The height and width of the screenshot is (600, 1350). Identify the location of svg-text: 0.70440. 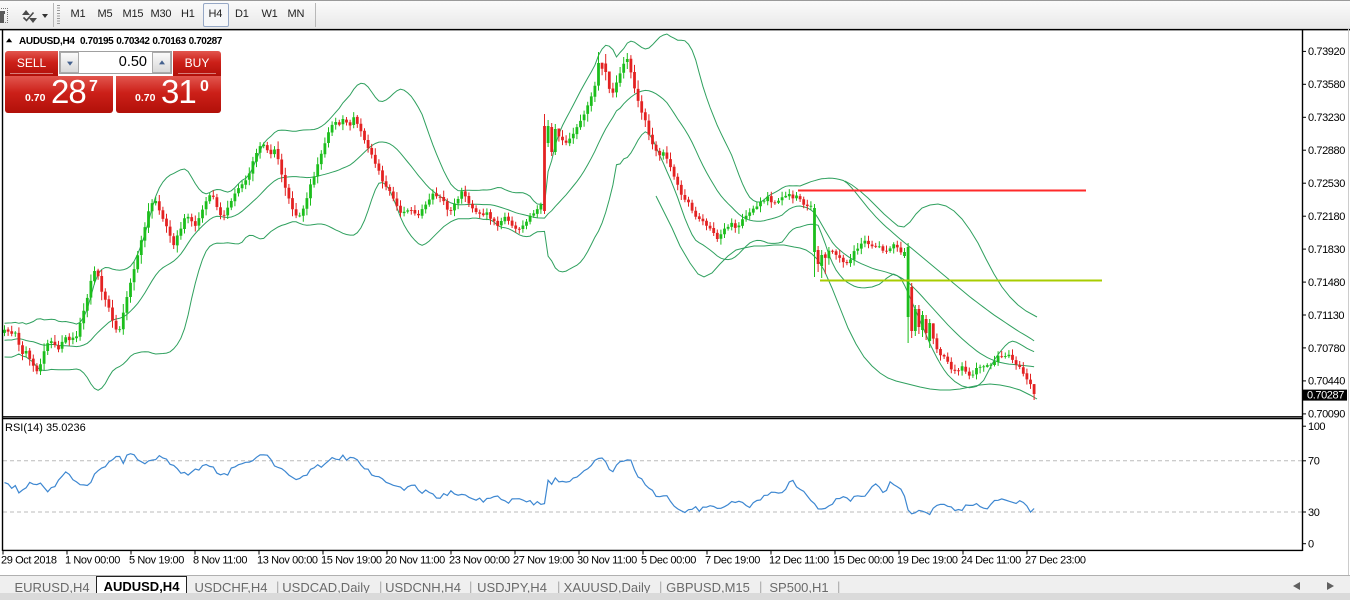
(1326, 382).